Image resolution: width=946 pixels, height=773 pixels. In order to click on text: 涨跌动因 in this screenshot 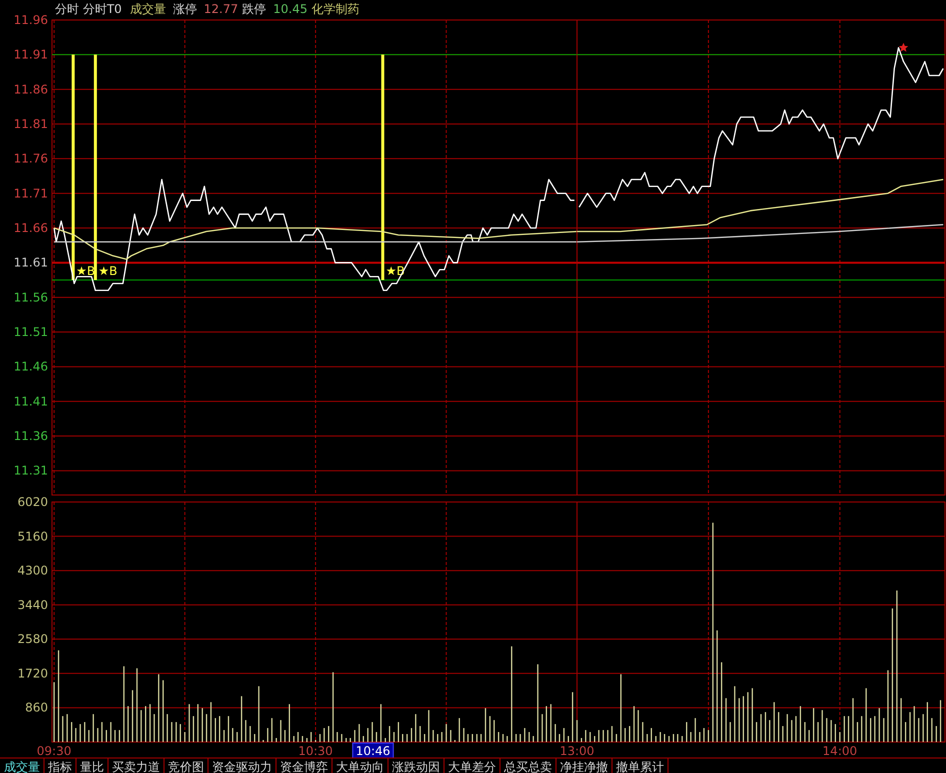, I will do `click(416, 766)`.